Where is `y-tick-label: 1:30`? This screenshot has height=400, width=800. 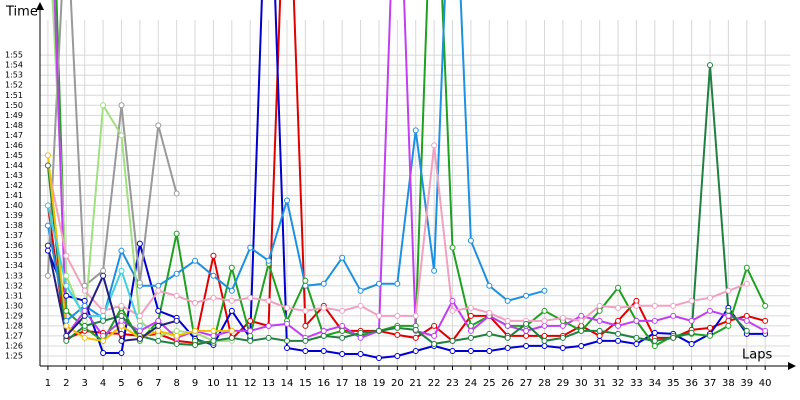
y-tick-label: 1:30 is located at coordinates (14, 305).